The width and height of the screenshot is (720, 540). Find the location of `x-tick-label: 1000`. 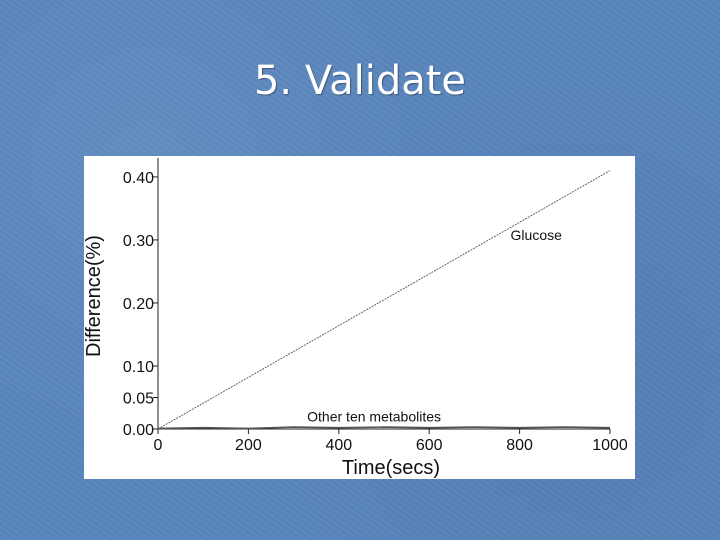

x-tick-label: 1000 is located at coordinates (610, 445).